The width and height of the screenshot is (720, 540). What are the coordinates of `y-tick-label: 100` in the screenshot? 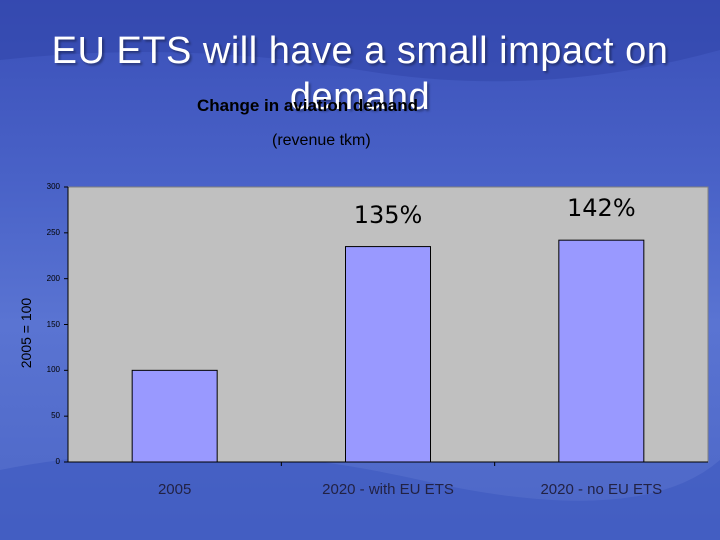 It's located at (53, 370).